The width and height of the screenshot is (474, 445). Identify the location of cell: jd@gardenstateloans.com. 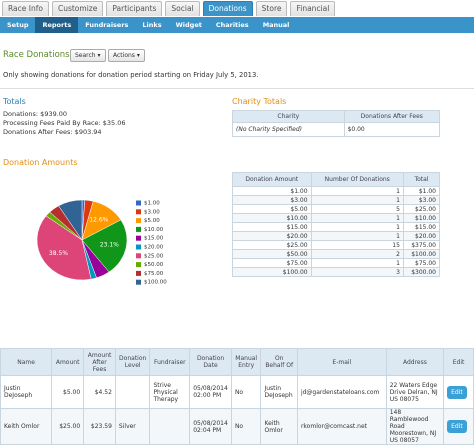
(341, 392).